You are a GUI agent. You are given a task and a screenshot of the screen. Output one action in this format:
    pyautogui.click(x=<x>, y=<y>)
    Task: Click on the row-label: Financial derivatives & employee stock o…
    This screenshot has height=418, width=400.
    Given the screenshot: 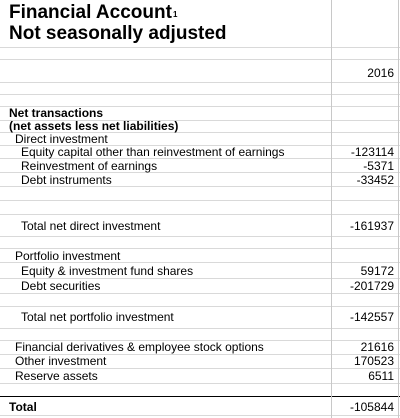 What is the action you would take?
    pyautogui.click(x=139, y=347)
    